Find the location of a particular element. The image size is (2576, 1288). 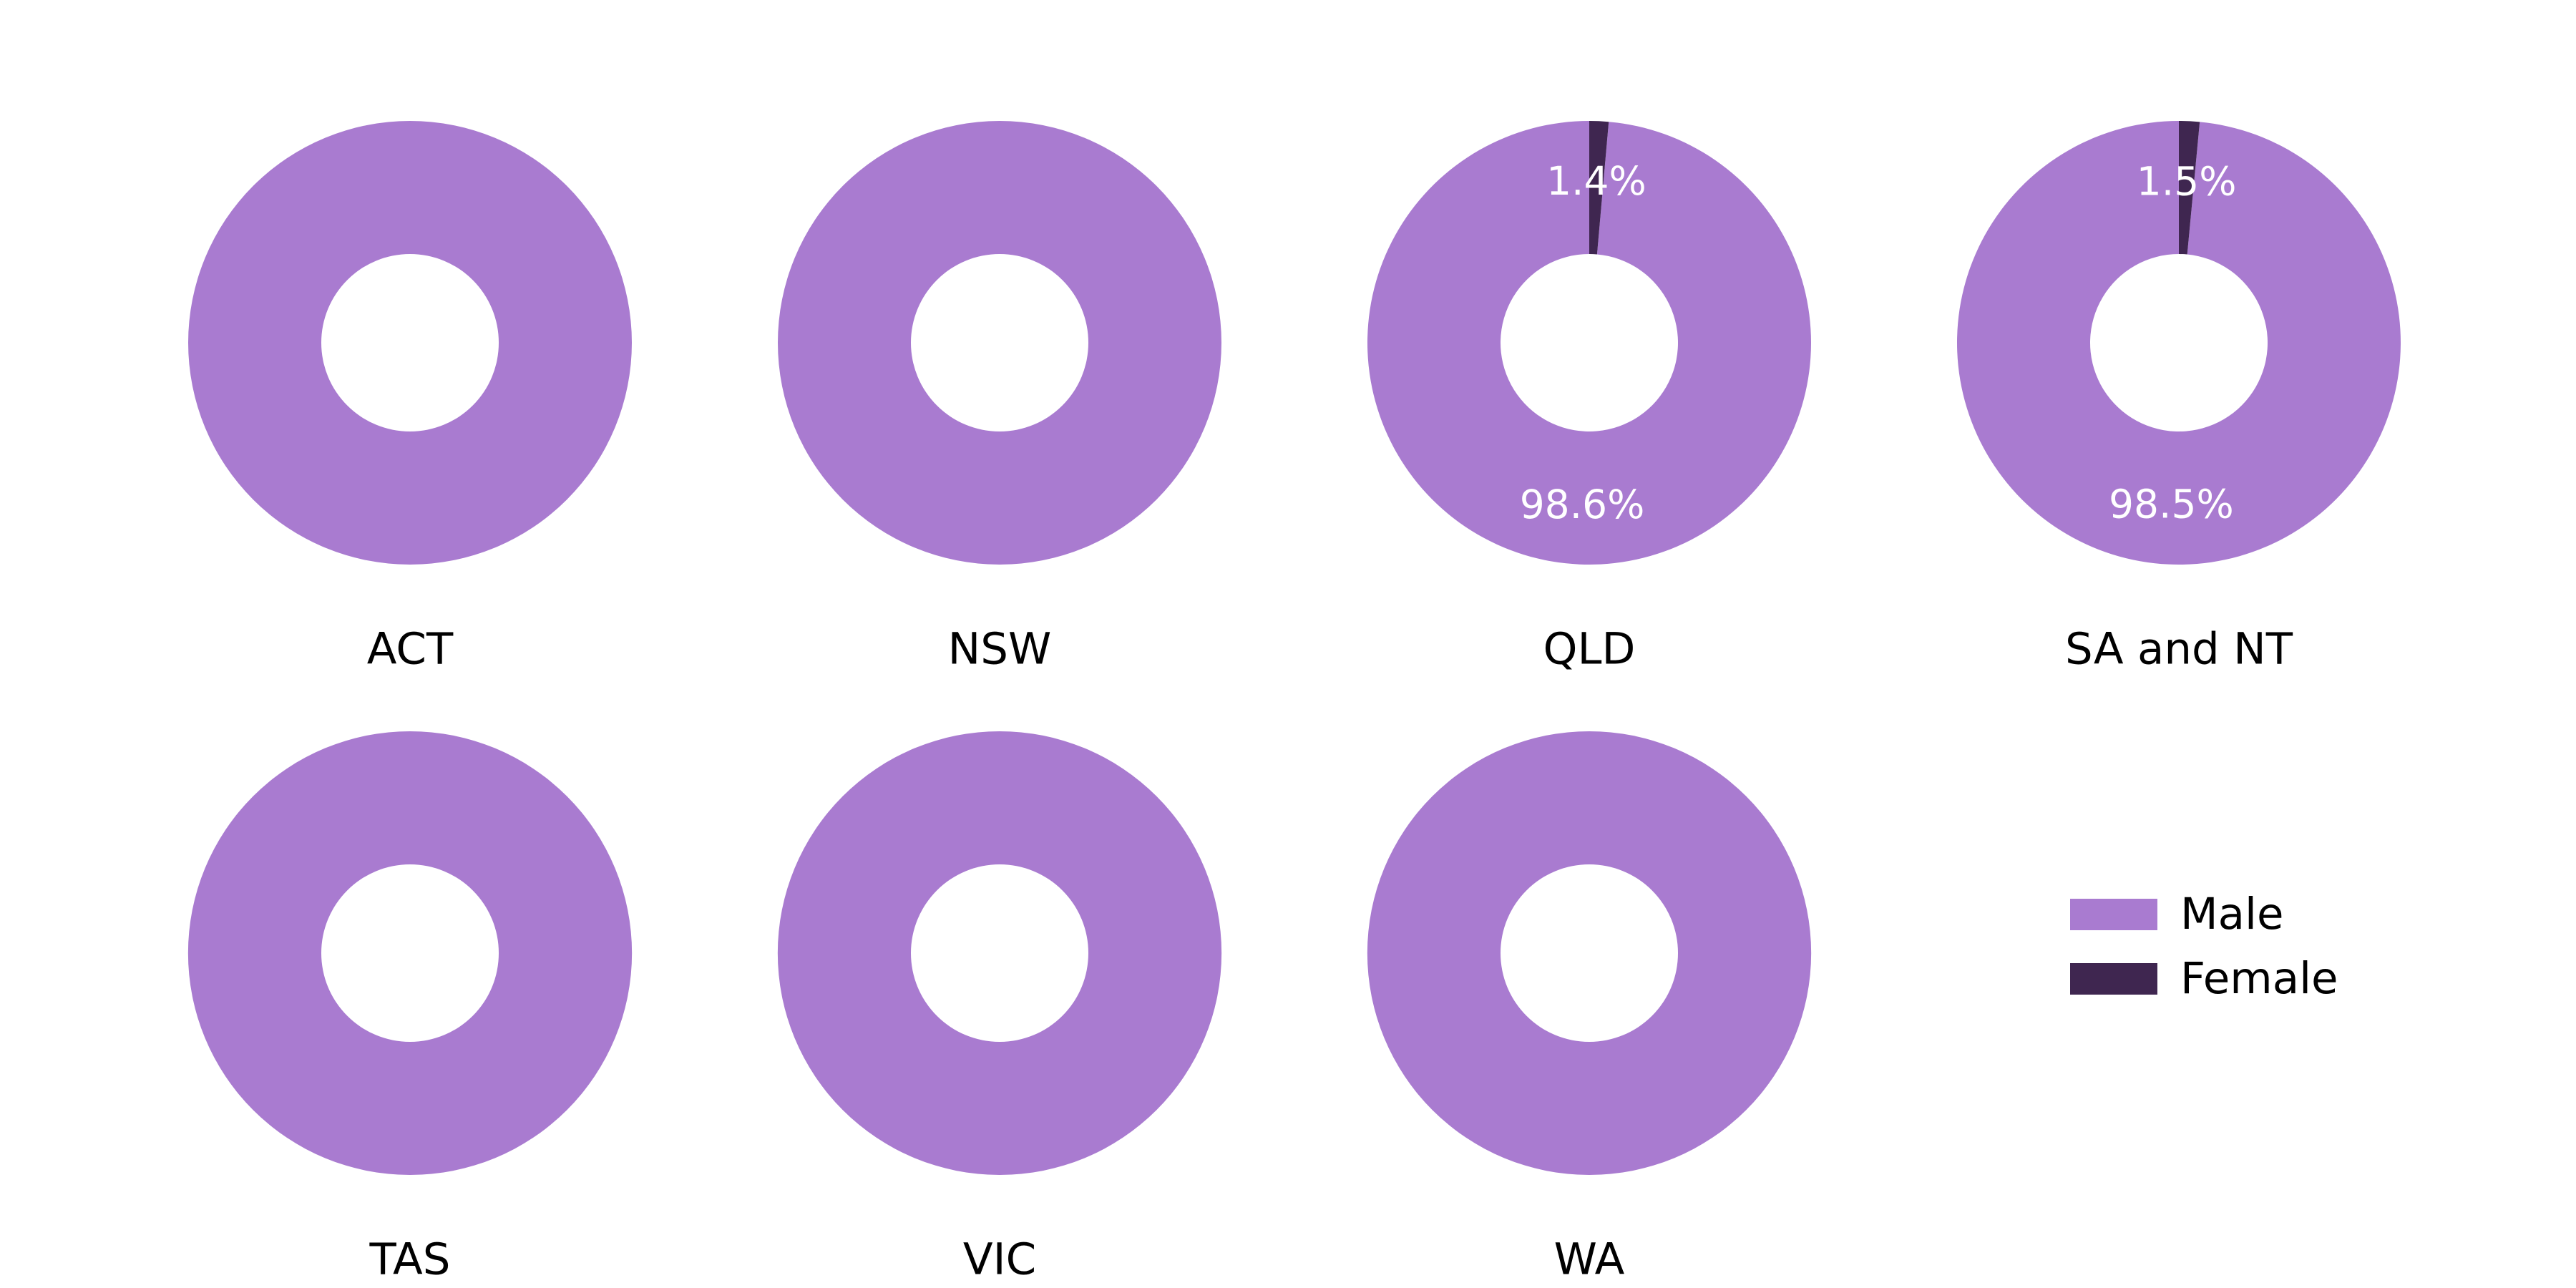

donut-panel-wa: WA is located at coordinates (1589, 1008).